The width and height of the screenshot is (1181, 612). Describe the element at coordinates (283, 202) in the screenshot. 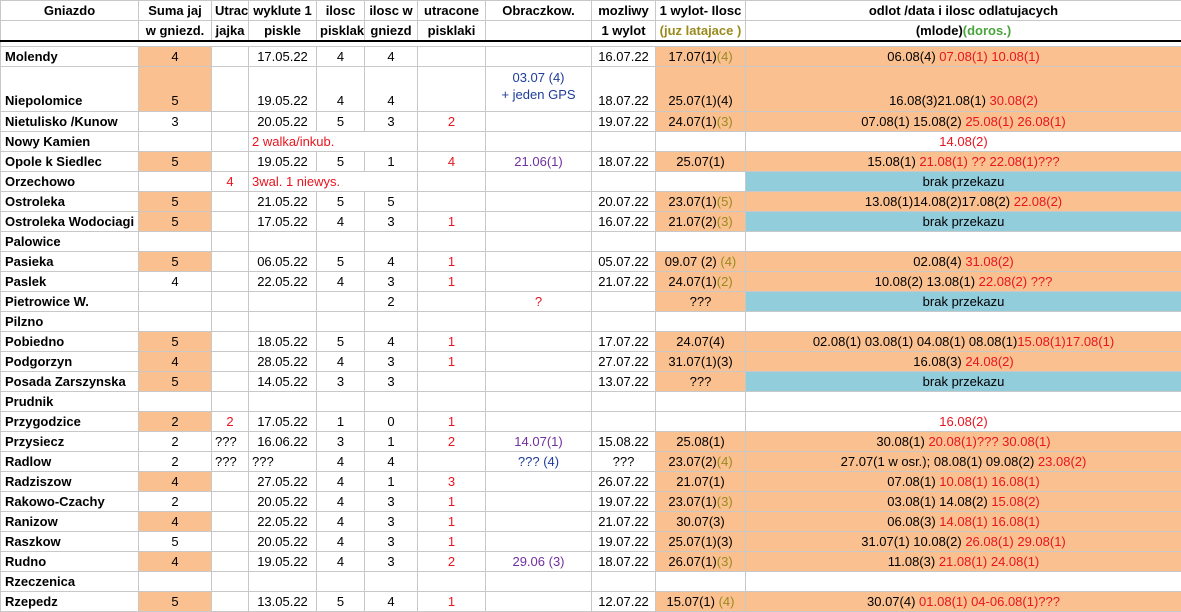

I see `wyklute-cell: 21.05.22` at that location.